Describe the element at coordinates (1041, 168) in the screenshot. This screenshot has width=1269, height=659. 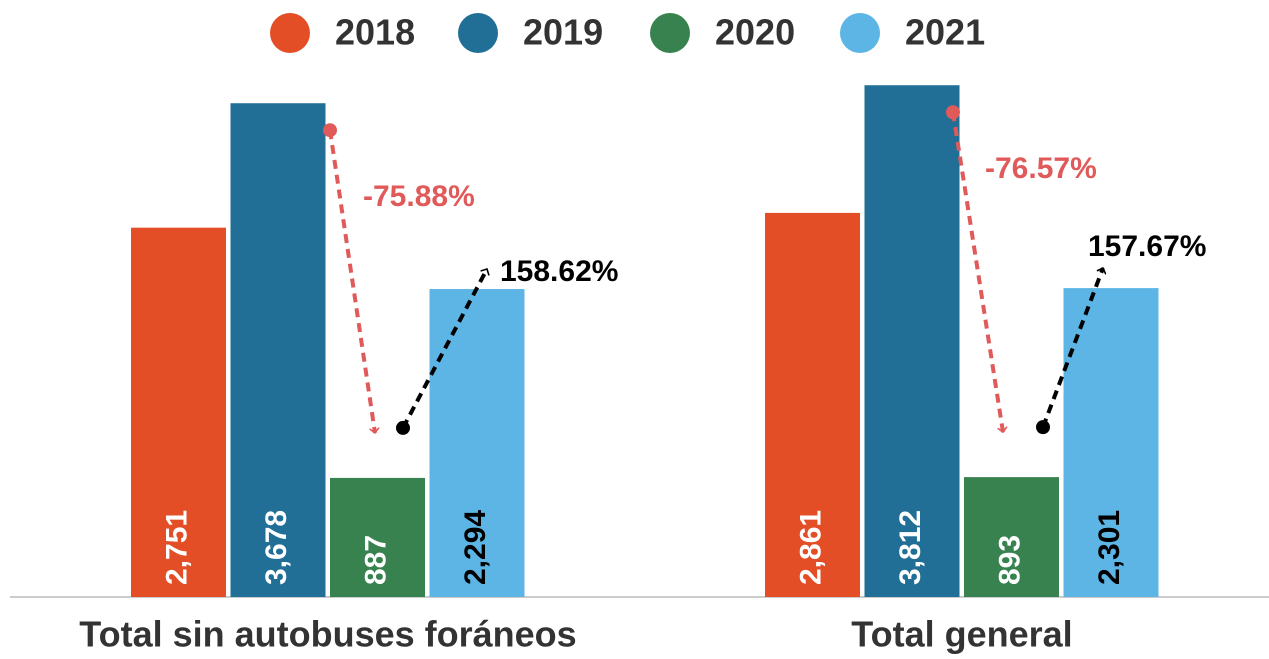
I see `annotation: -76.57%` at that location.